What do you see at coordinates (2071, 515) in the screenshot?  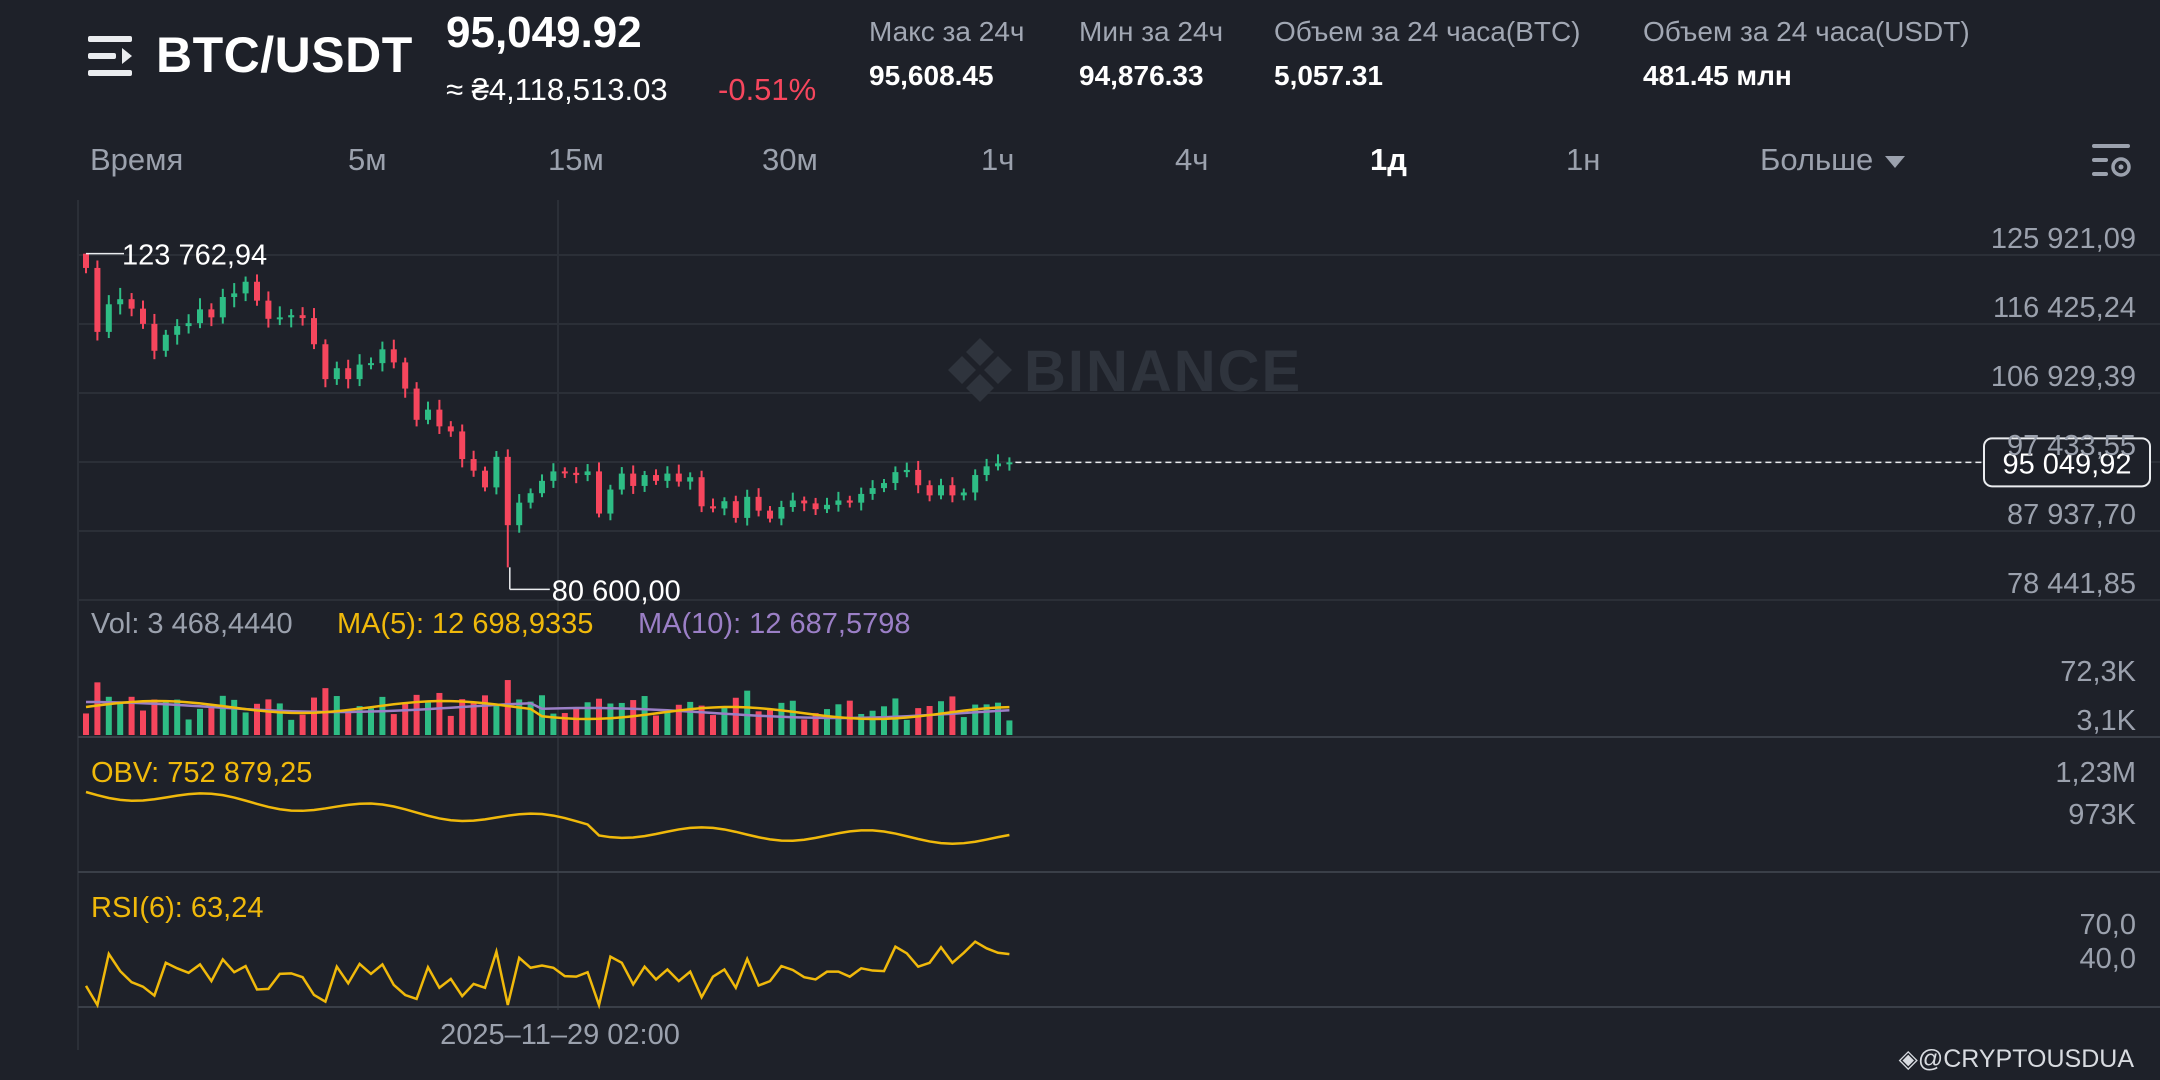 I see `price-axis-label: 87 937,70` at bounding box center [2071, 515].